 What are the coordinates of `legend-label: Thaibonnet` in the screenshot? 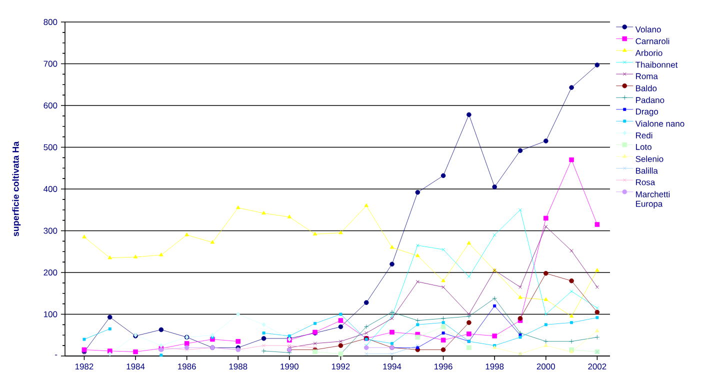 It's located at (657, 65).